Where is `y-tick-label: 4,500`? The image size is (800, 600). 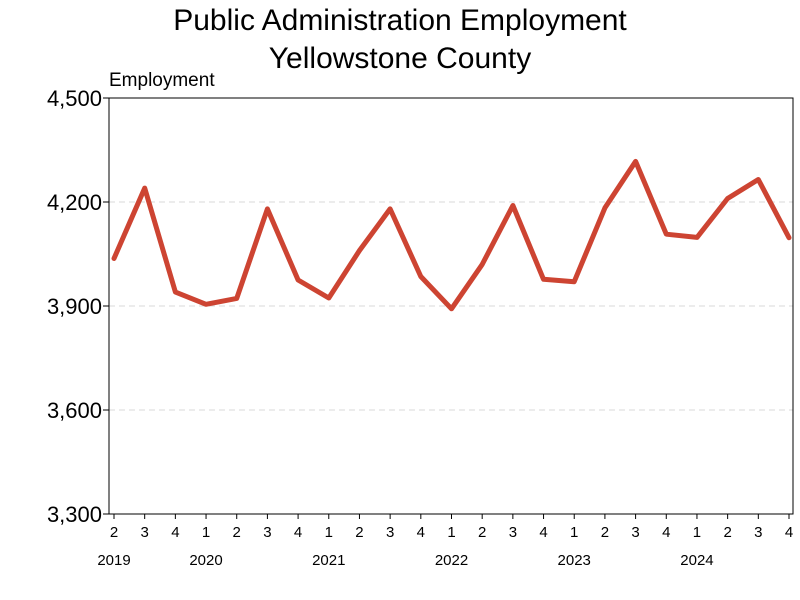 y-tick-label: 4,500 is located at coordinates (74, 98).